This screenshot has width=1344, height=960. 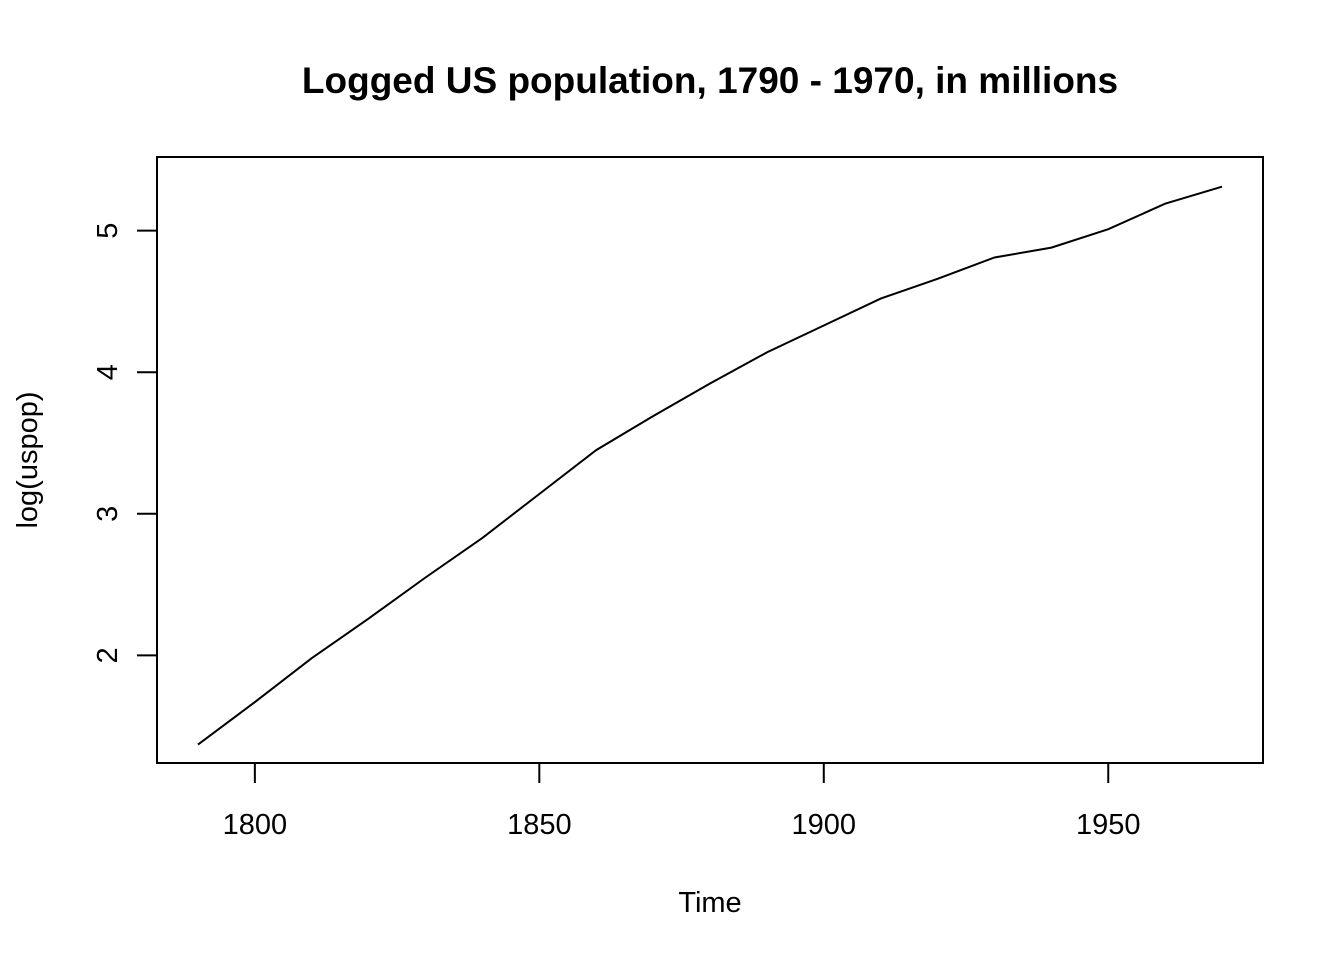 What do you see at coordinates (108, 514) in the screenshot?
I see `y-tick-label: 3` at bounding box center [108, 514].